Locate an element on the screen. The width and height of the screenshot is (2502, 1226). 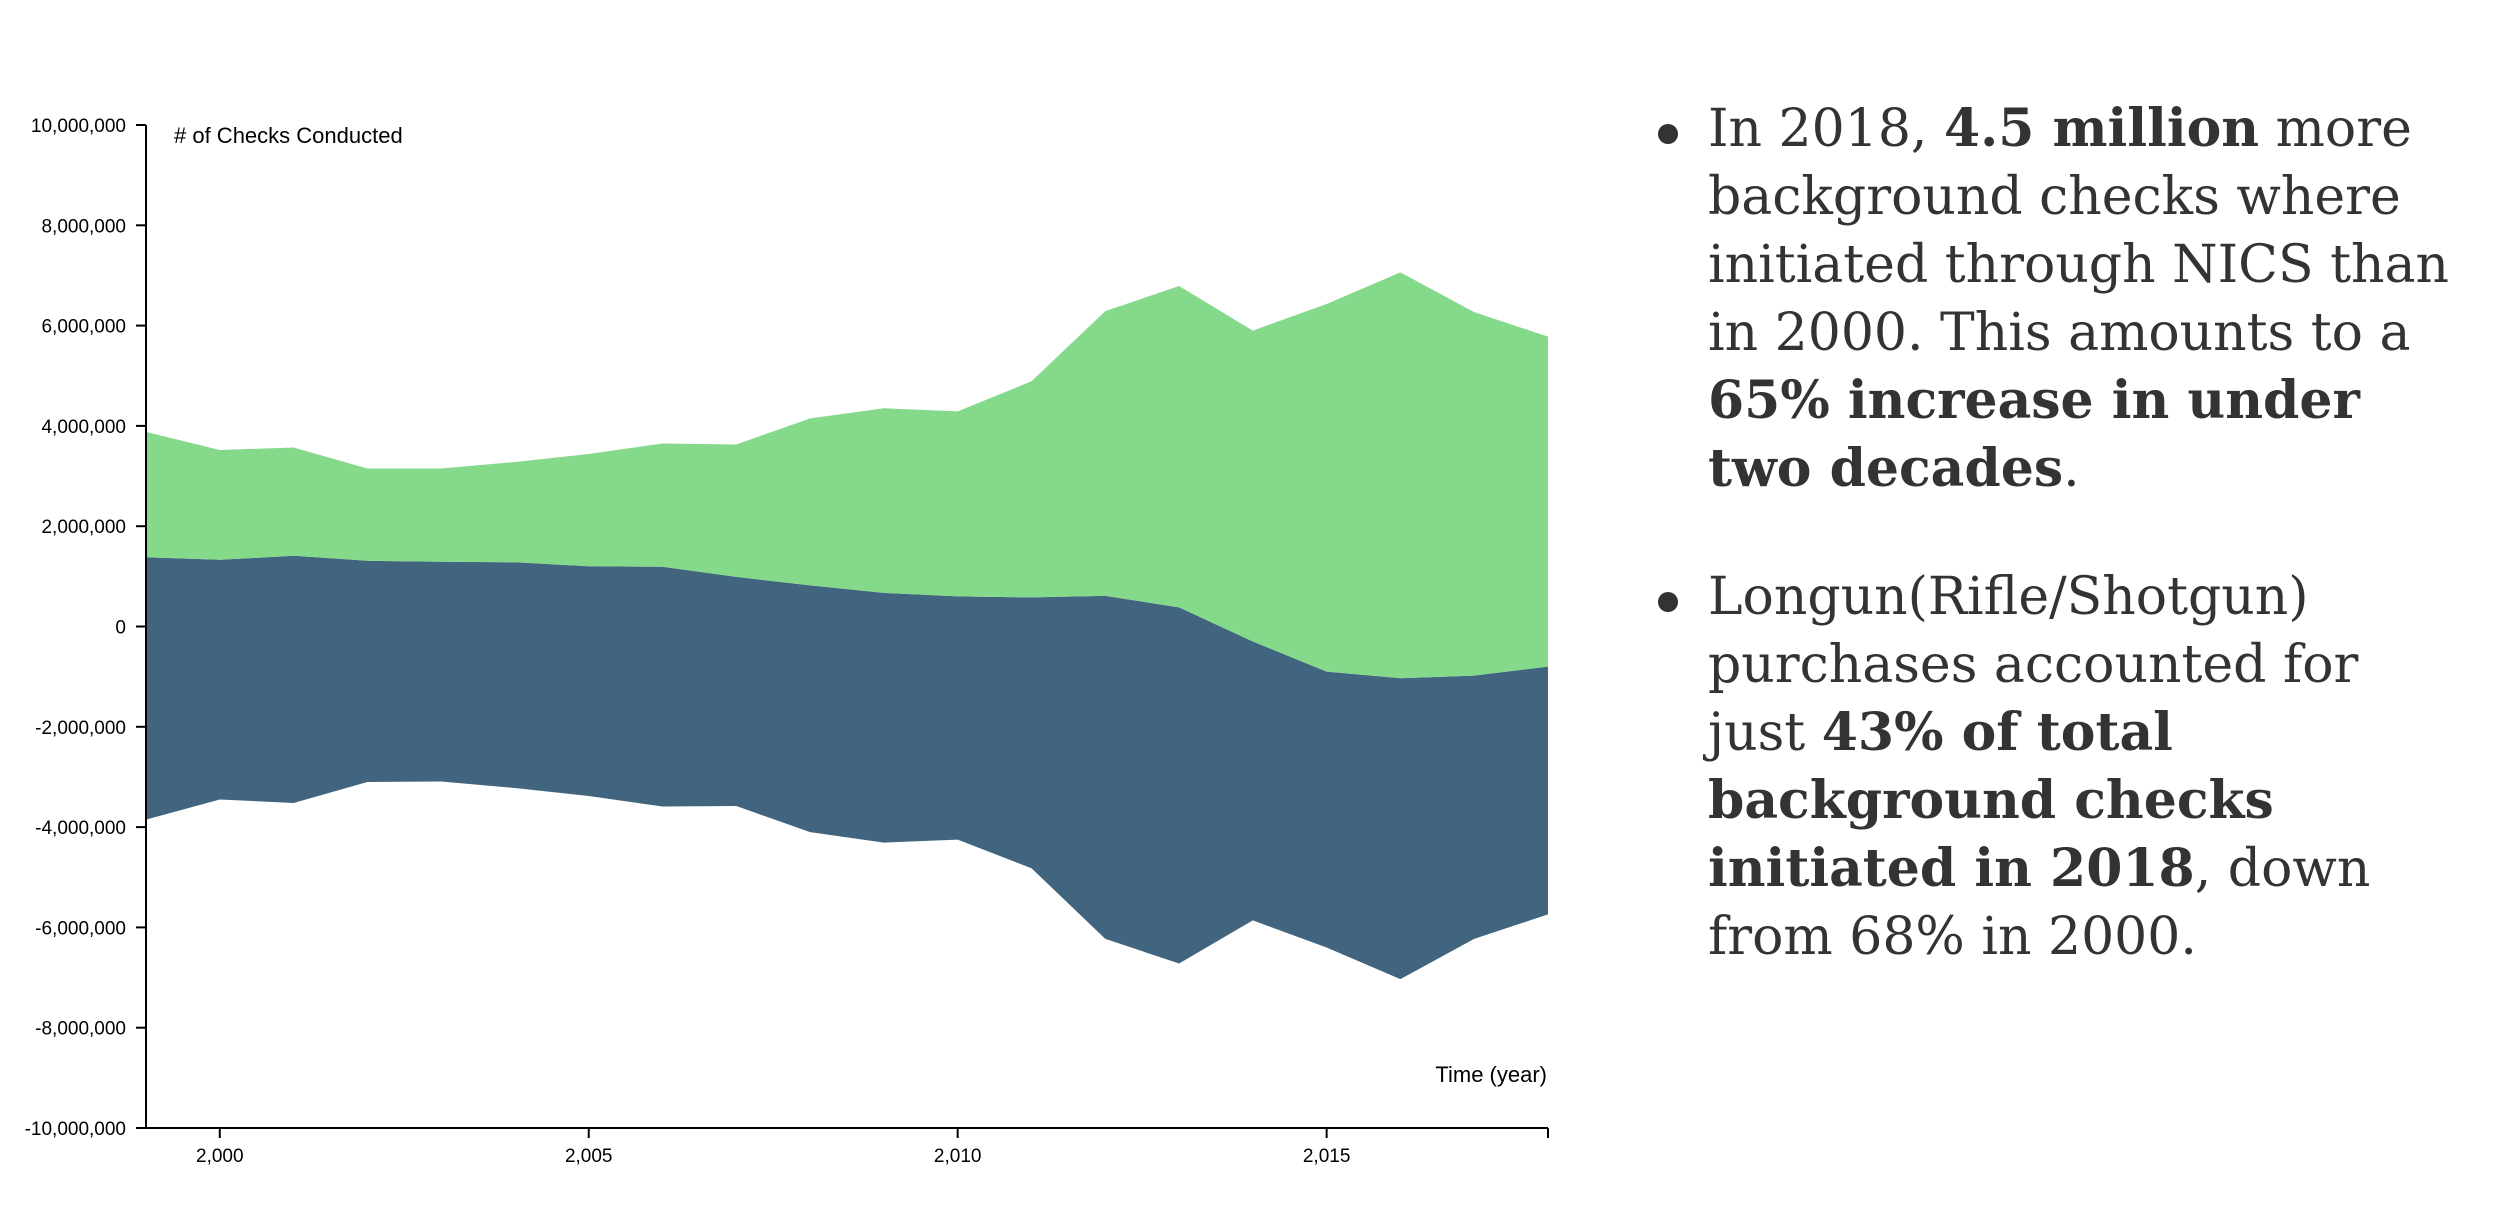
x-tick-label: 2,005 is located at coordinates (589, 1156).